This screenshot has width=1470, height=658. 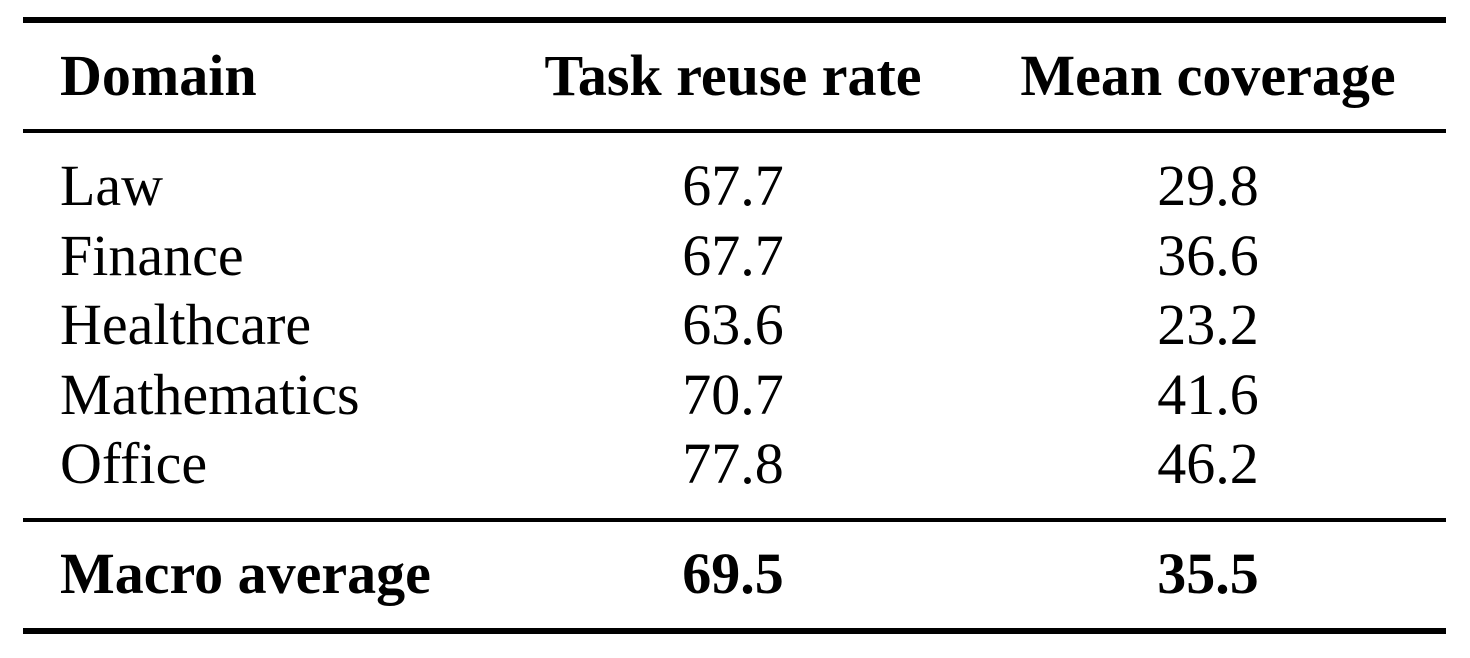 What do you see at coordinates (134, 463) in the screenshot?
I see `cell: Office` at bounding box center [134, 463].